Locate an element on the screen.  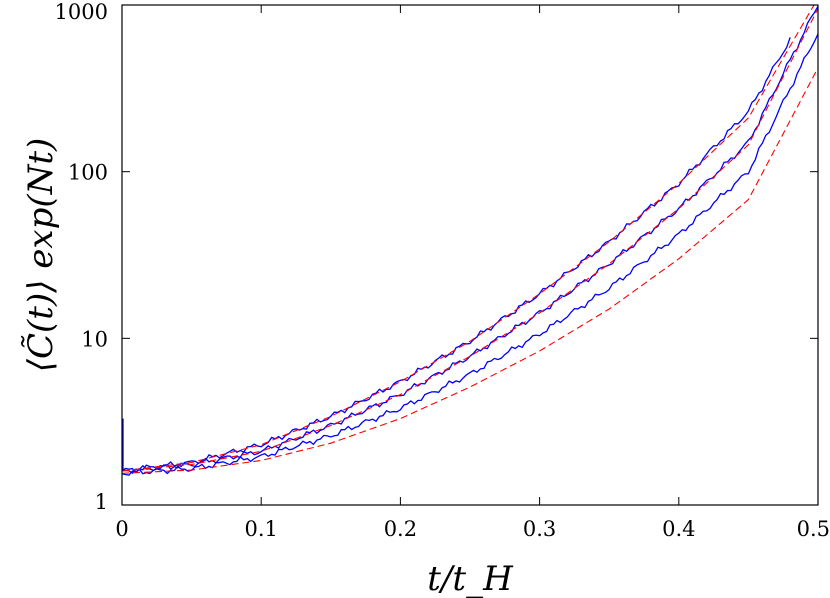
x-tick-label: 0.4 is located at coordinates (678, 529).